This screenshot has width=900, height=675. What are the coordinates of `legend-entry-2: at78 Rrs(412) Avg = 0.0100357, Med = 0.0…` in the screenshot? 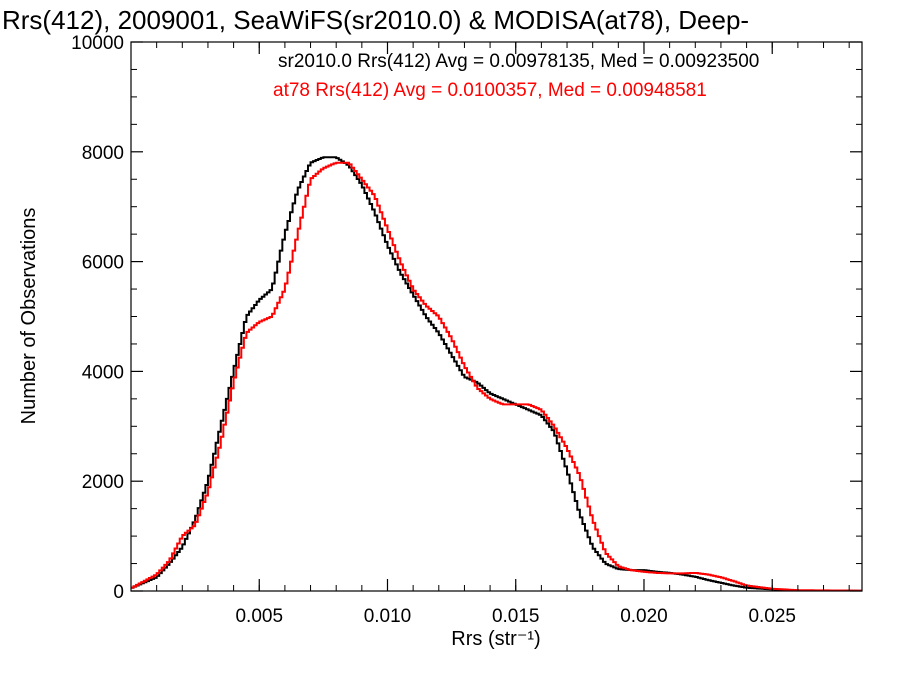 It's located at (490, 90).